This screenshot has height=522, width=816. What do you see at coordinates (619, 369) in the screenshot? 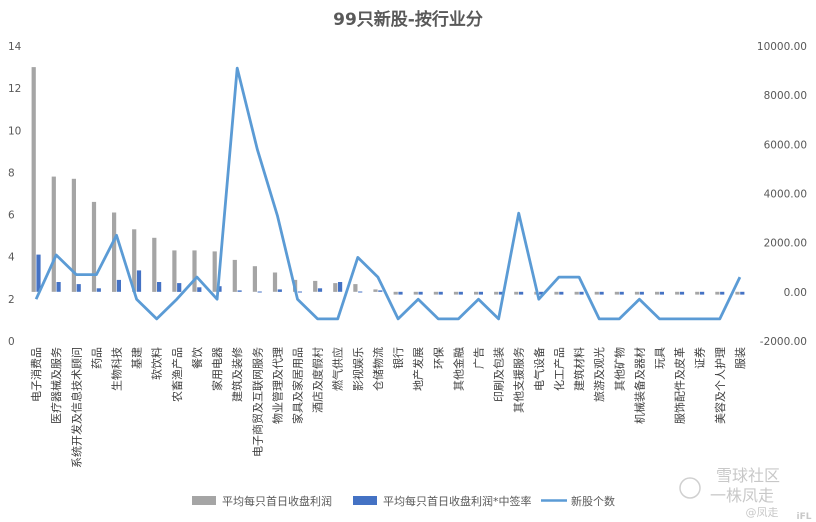
I see `category-label: 其他矿物` at bounding box center [619, 369].